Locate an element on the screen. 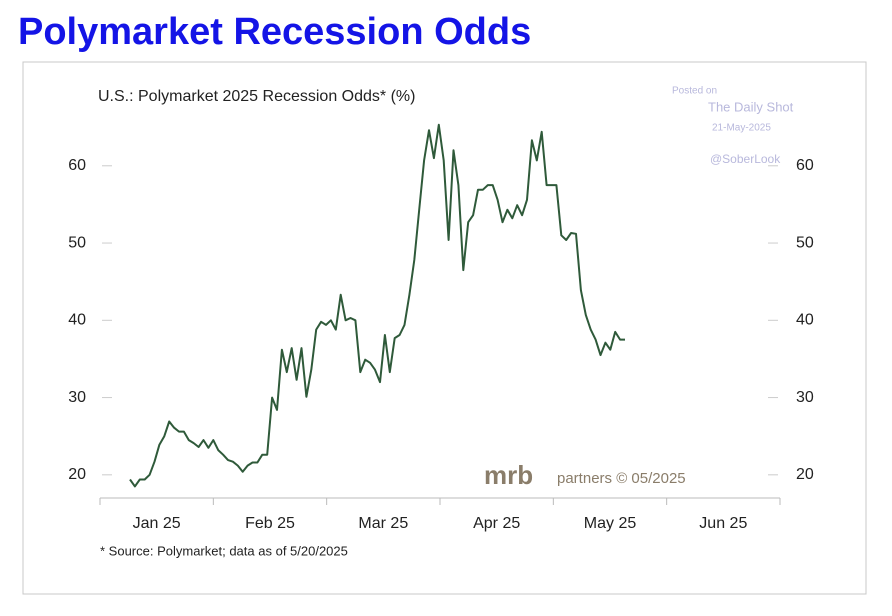 This screenshot has height=616, width=892. x-tick-label: May 25 is located at coordinates (610, 523).